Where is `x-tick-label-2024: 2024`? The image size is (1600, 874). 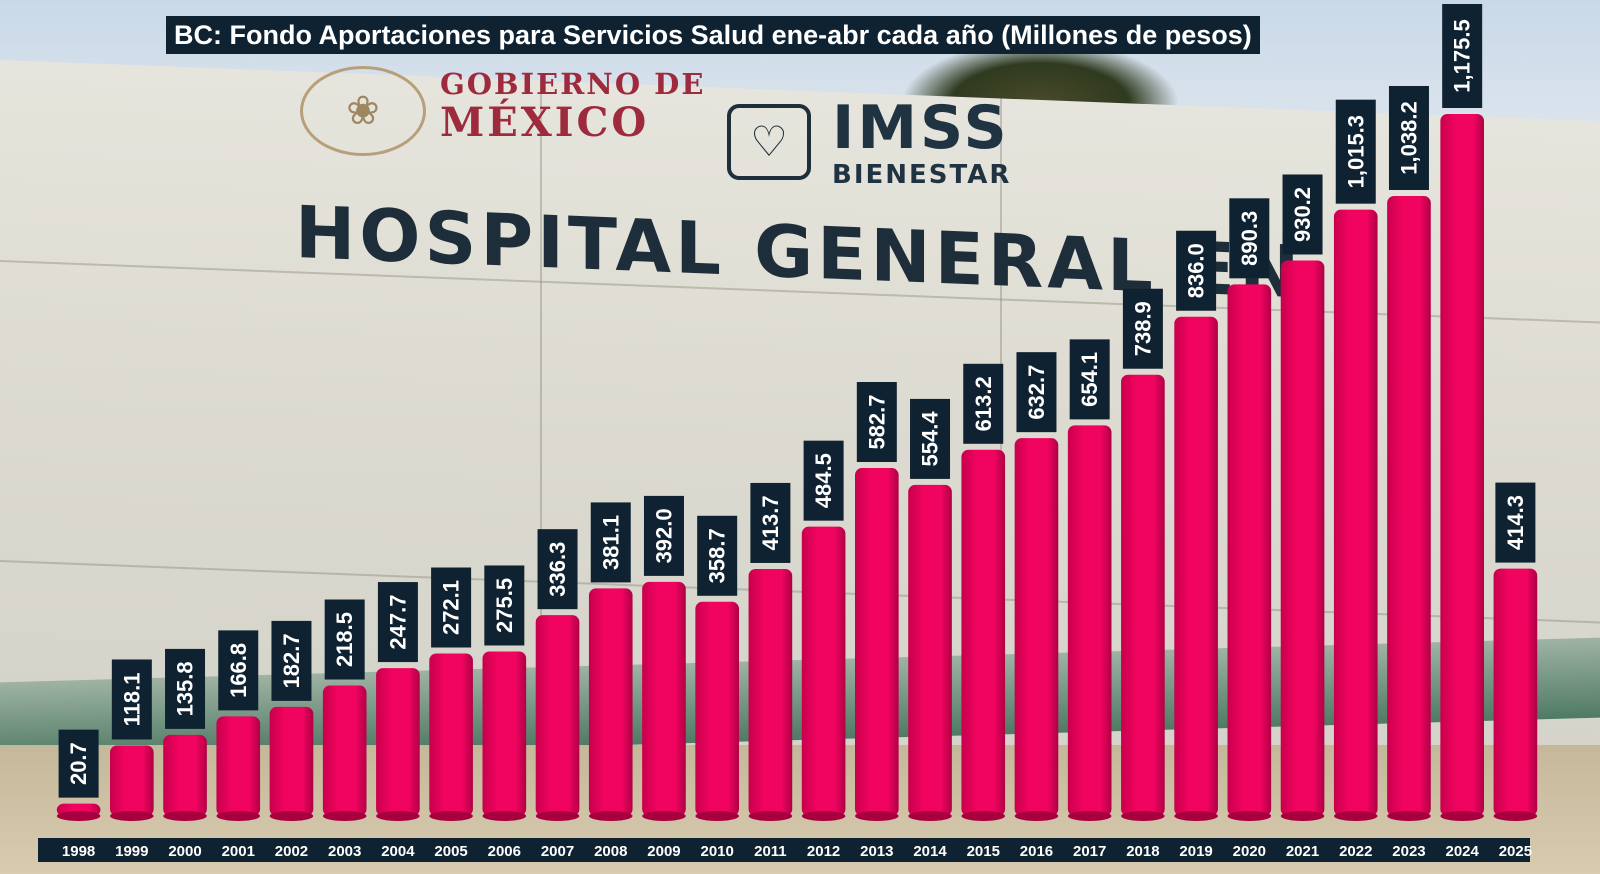
x-tick-label-2024: 2024 is located at coordinates (1462, 851).